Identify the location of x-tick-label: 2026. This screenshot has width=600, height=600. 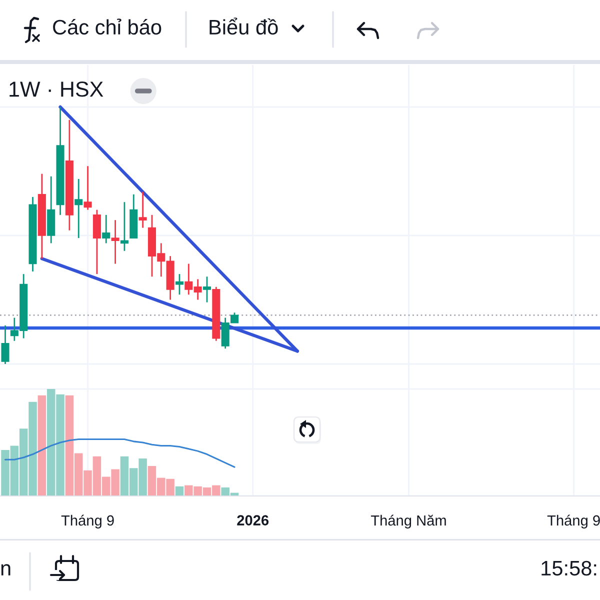
(253, 520).